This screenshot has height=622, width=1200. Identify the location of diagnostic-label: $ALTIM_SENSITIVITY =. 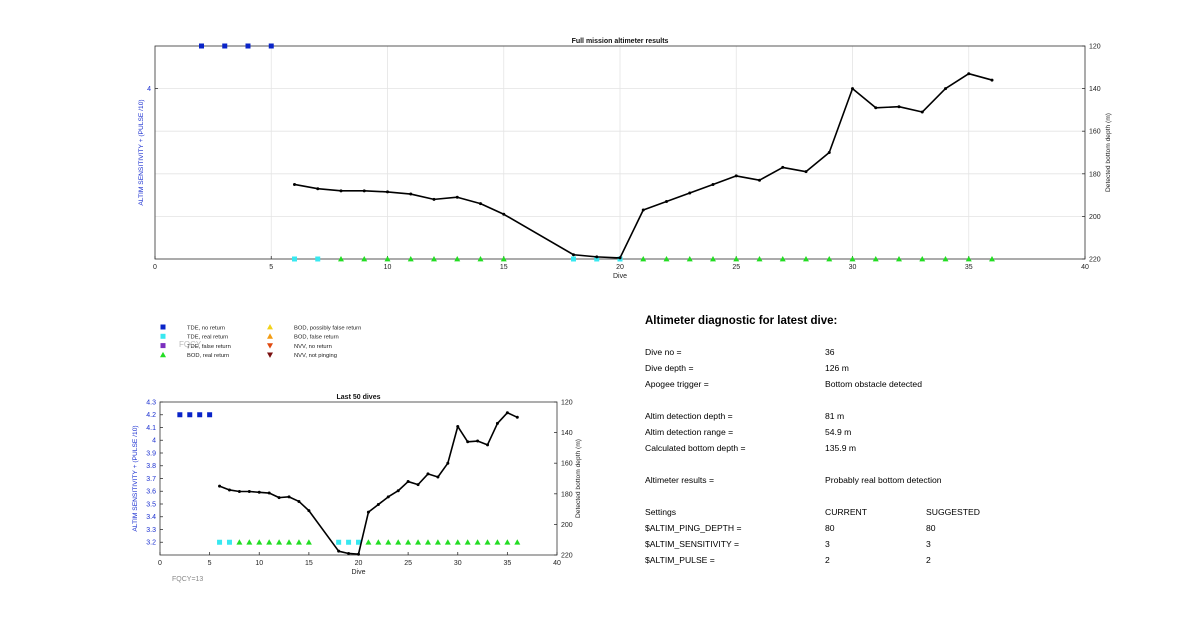
(692, 544).